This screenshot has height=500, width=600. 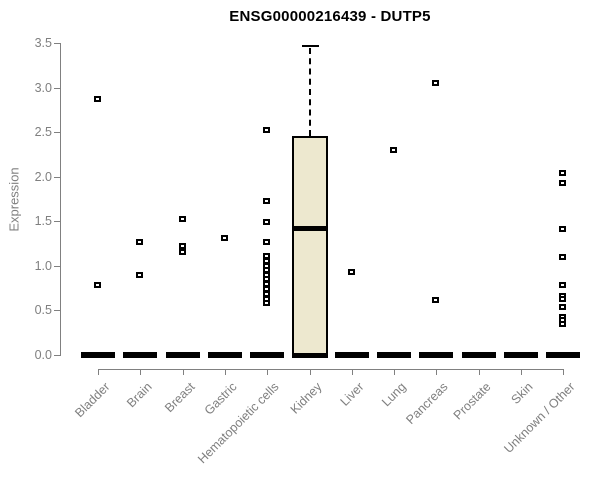 I want to click on whisker-cap, so click(x=310, y=45).